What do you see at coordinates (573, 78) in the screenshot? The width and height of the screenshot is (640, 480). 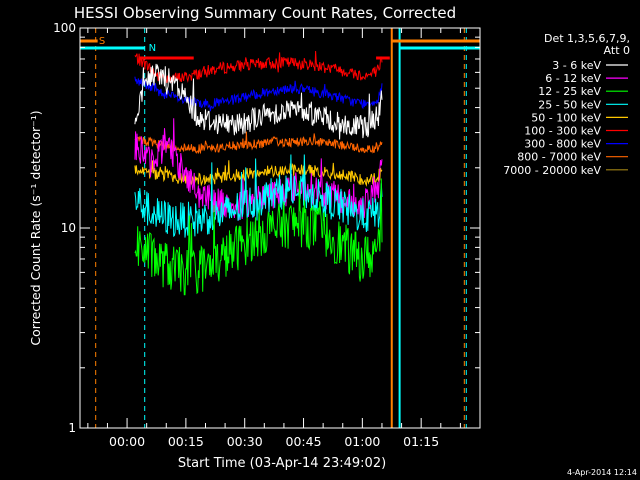 I see `legend-entry-label: 6 - 12 keV` at bounding box center [573, 78].